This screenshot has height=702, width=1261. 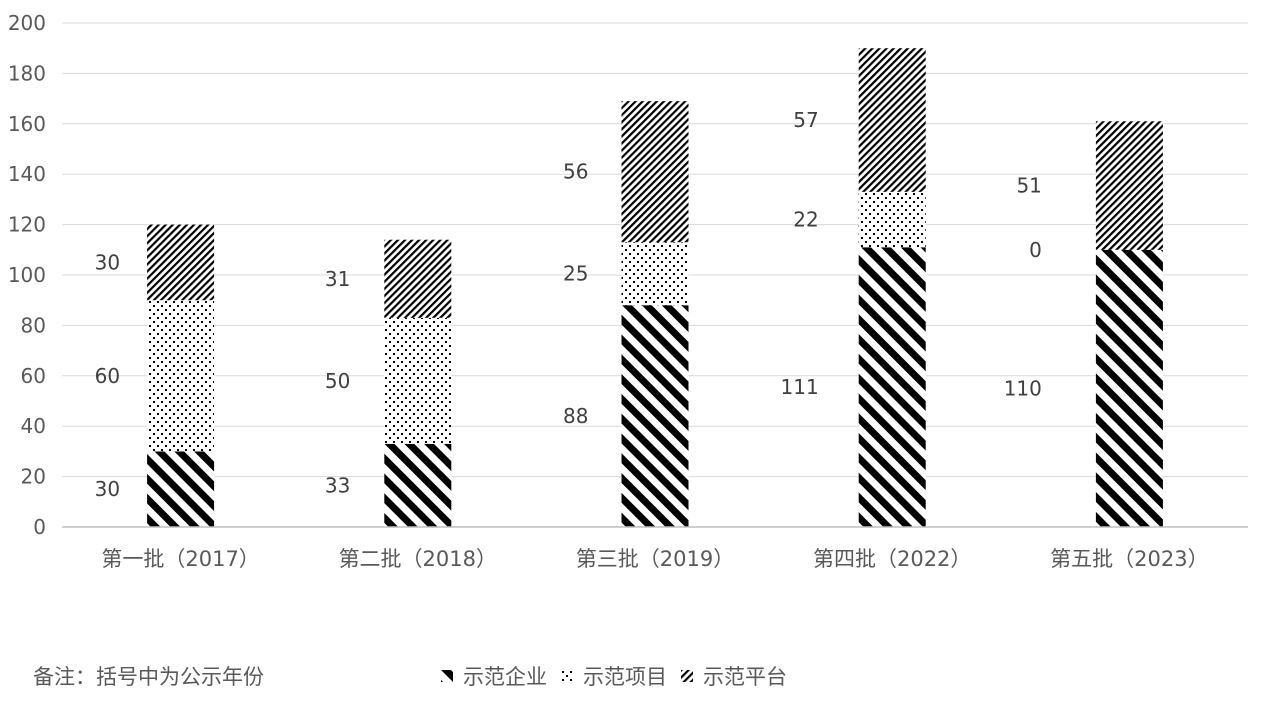 I want to click on y-tick-label: 200, so click(x=27, y=23).